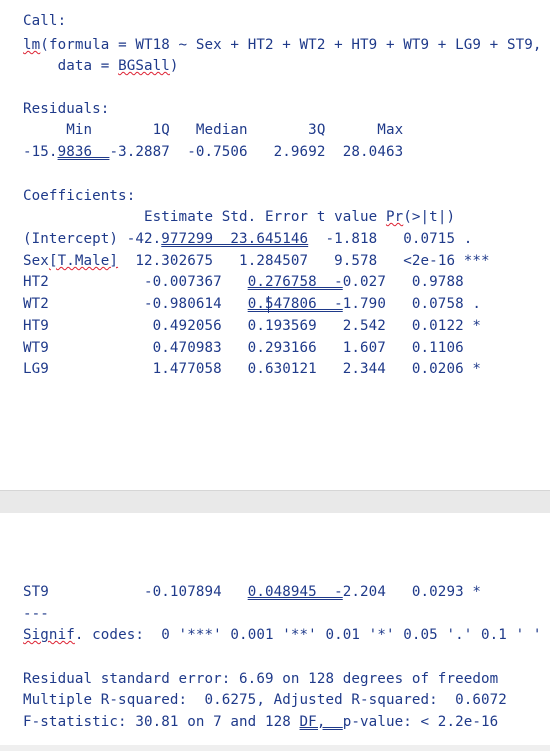 The height and width of the screenshot is (751, 550). I want to click on signif-word: Signif, so click(49, 635).